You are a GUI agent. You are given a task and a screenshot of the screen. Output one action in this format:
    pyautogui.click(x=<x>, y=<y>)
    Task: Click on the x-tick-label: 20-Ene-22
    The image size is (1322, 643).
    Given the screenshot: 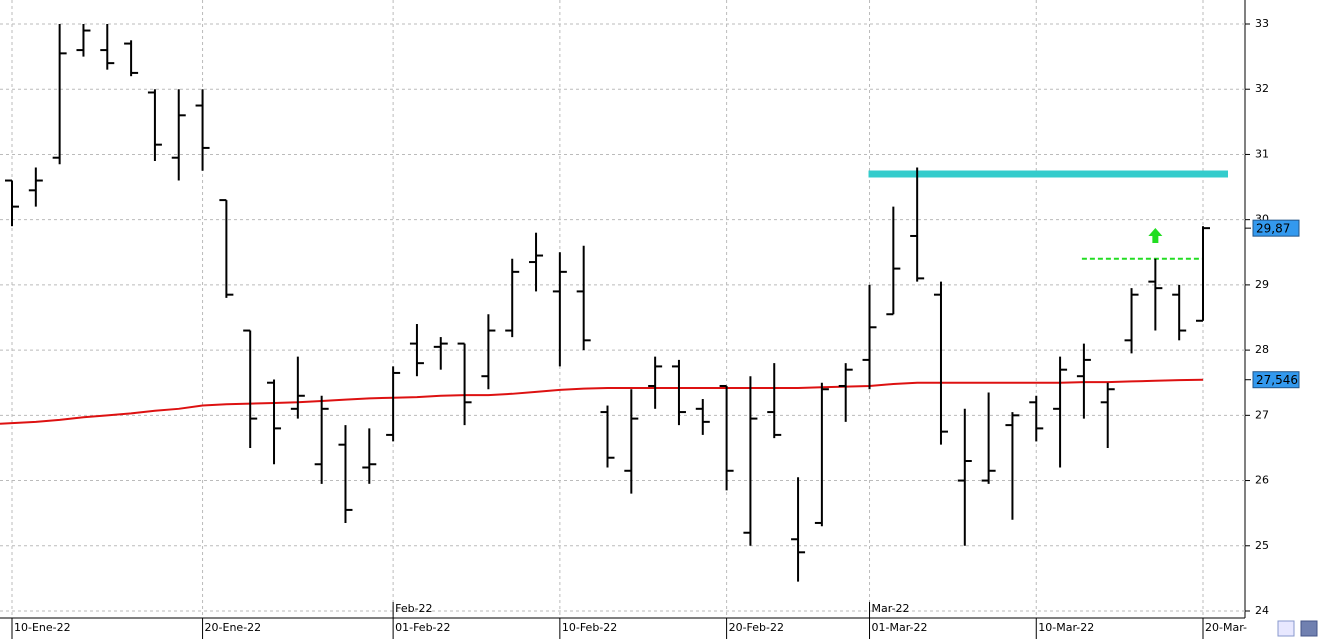 What is the action you would take?
    pyautogui.click(x=233, y=627)
    